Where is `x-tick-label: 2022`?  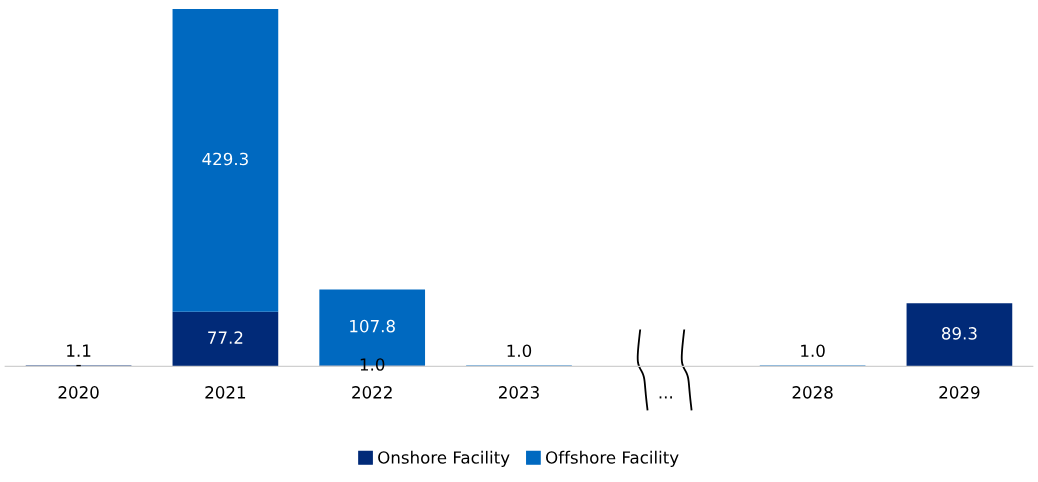
x-tick-label: 2022 is located at coordinates (372, 392).